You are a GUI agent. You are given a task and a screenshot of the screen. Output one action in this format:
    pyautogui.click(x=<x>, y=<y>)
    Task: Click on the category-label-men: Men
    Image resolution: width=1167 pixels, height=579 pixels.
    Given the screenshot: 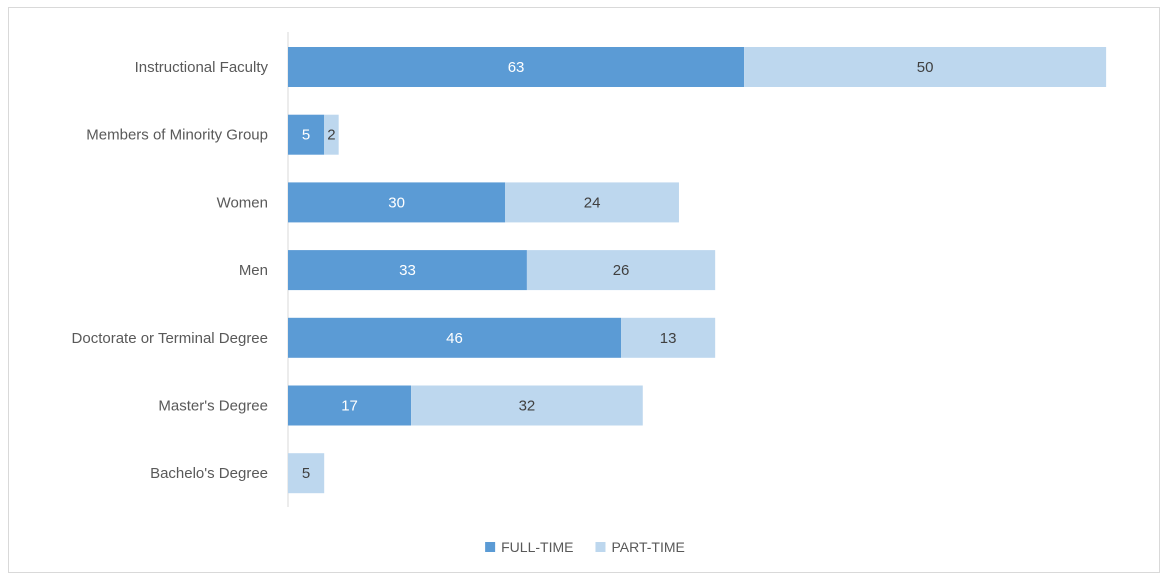 What is the action you would take?
    pyautogui.click(x=253, y=270)
    